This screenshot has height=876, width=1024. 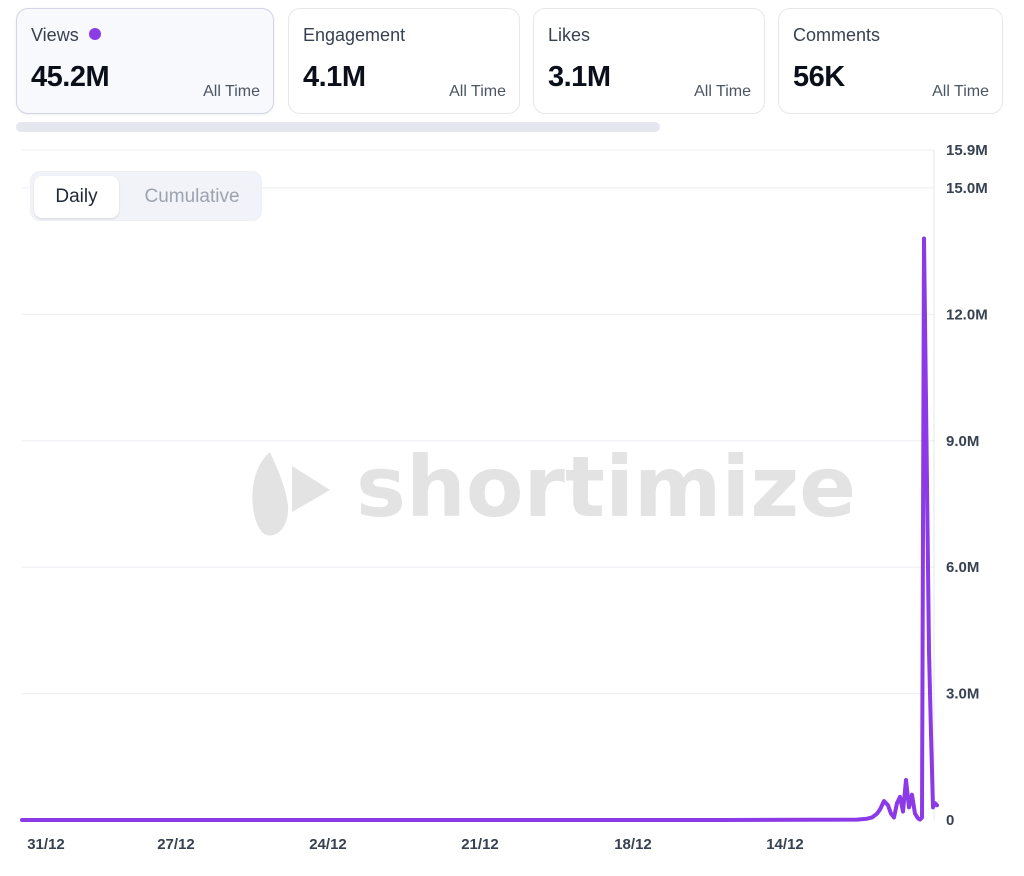 I want to click on y-tick-label: 12.0M, so click(x=967, y=314).